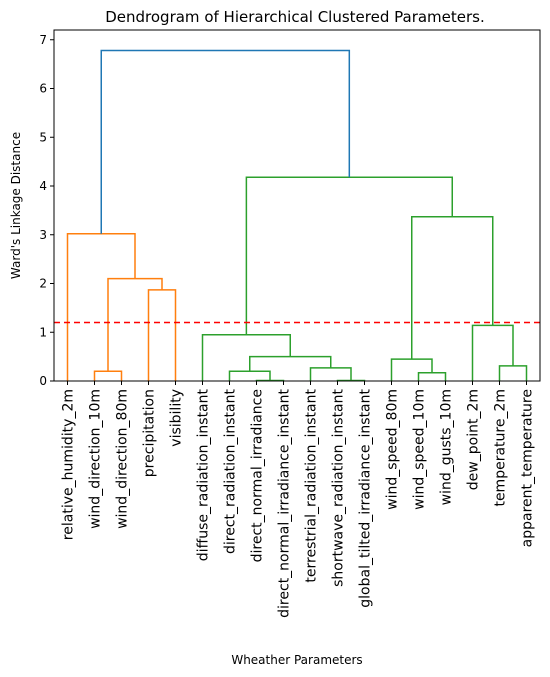  Describe the element at coordinates (43, 332) in the screenshot. I see `y-tick-label: 1` at that location.